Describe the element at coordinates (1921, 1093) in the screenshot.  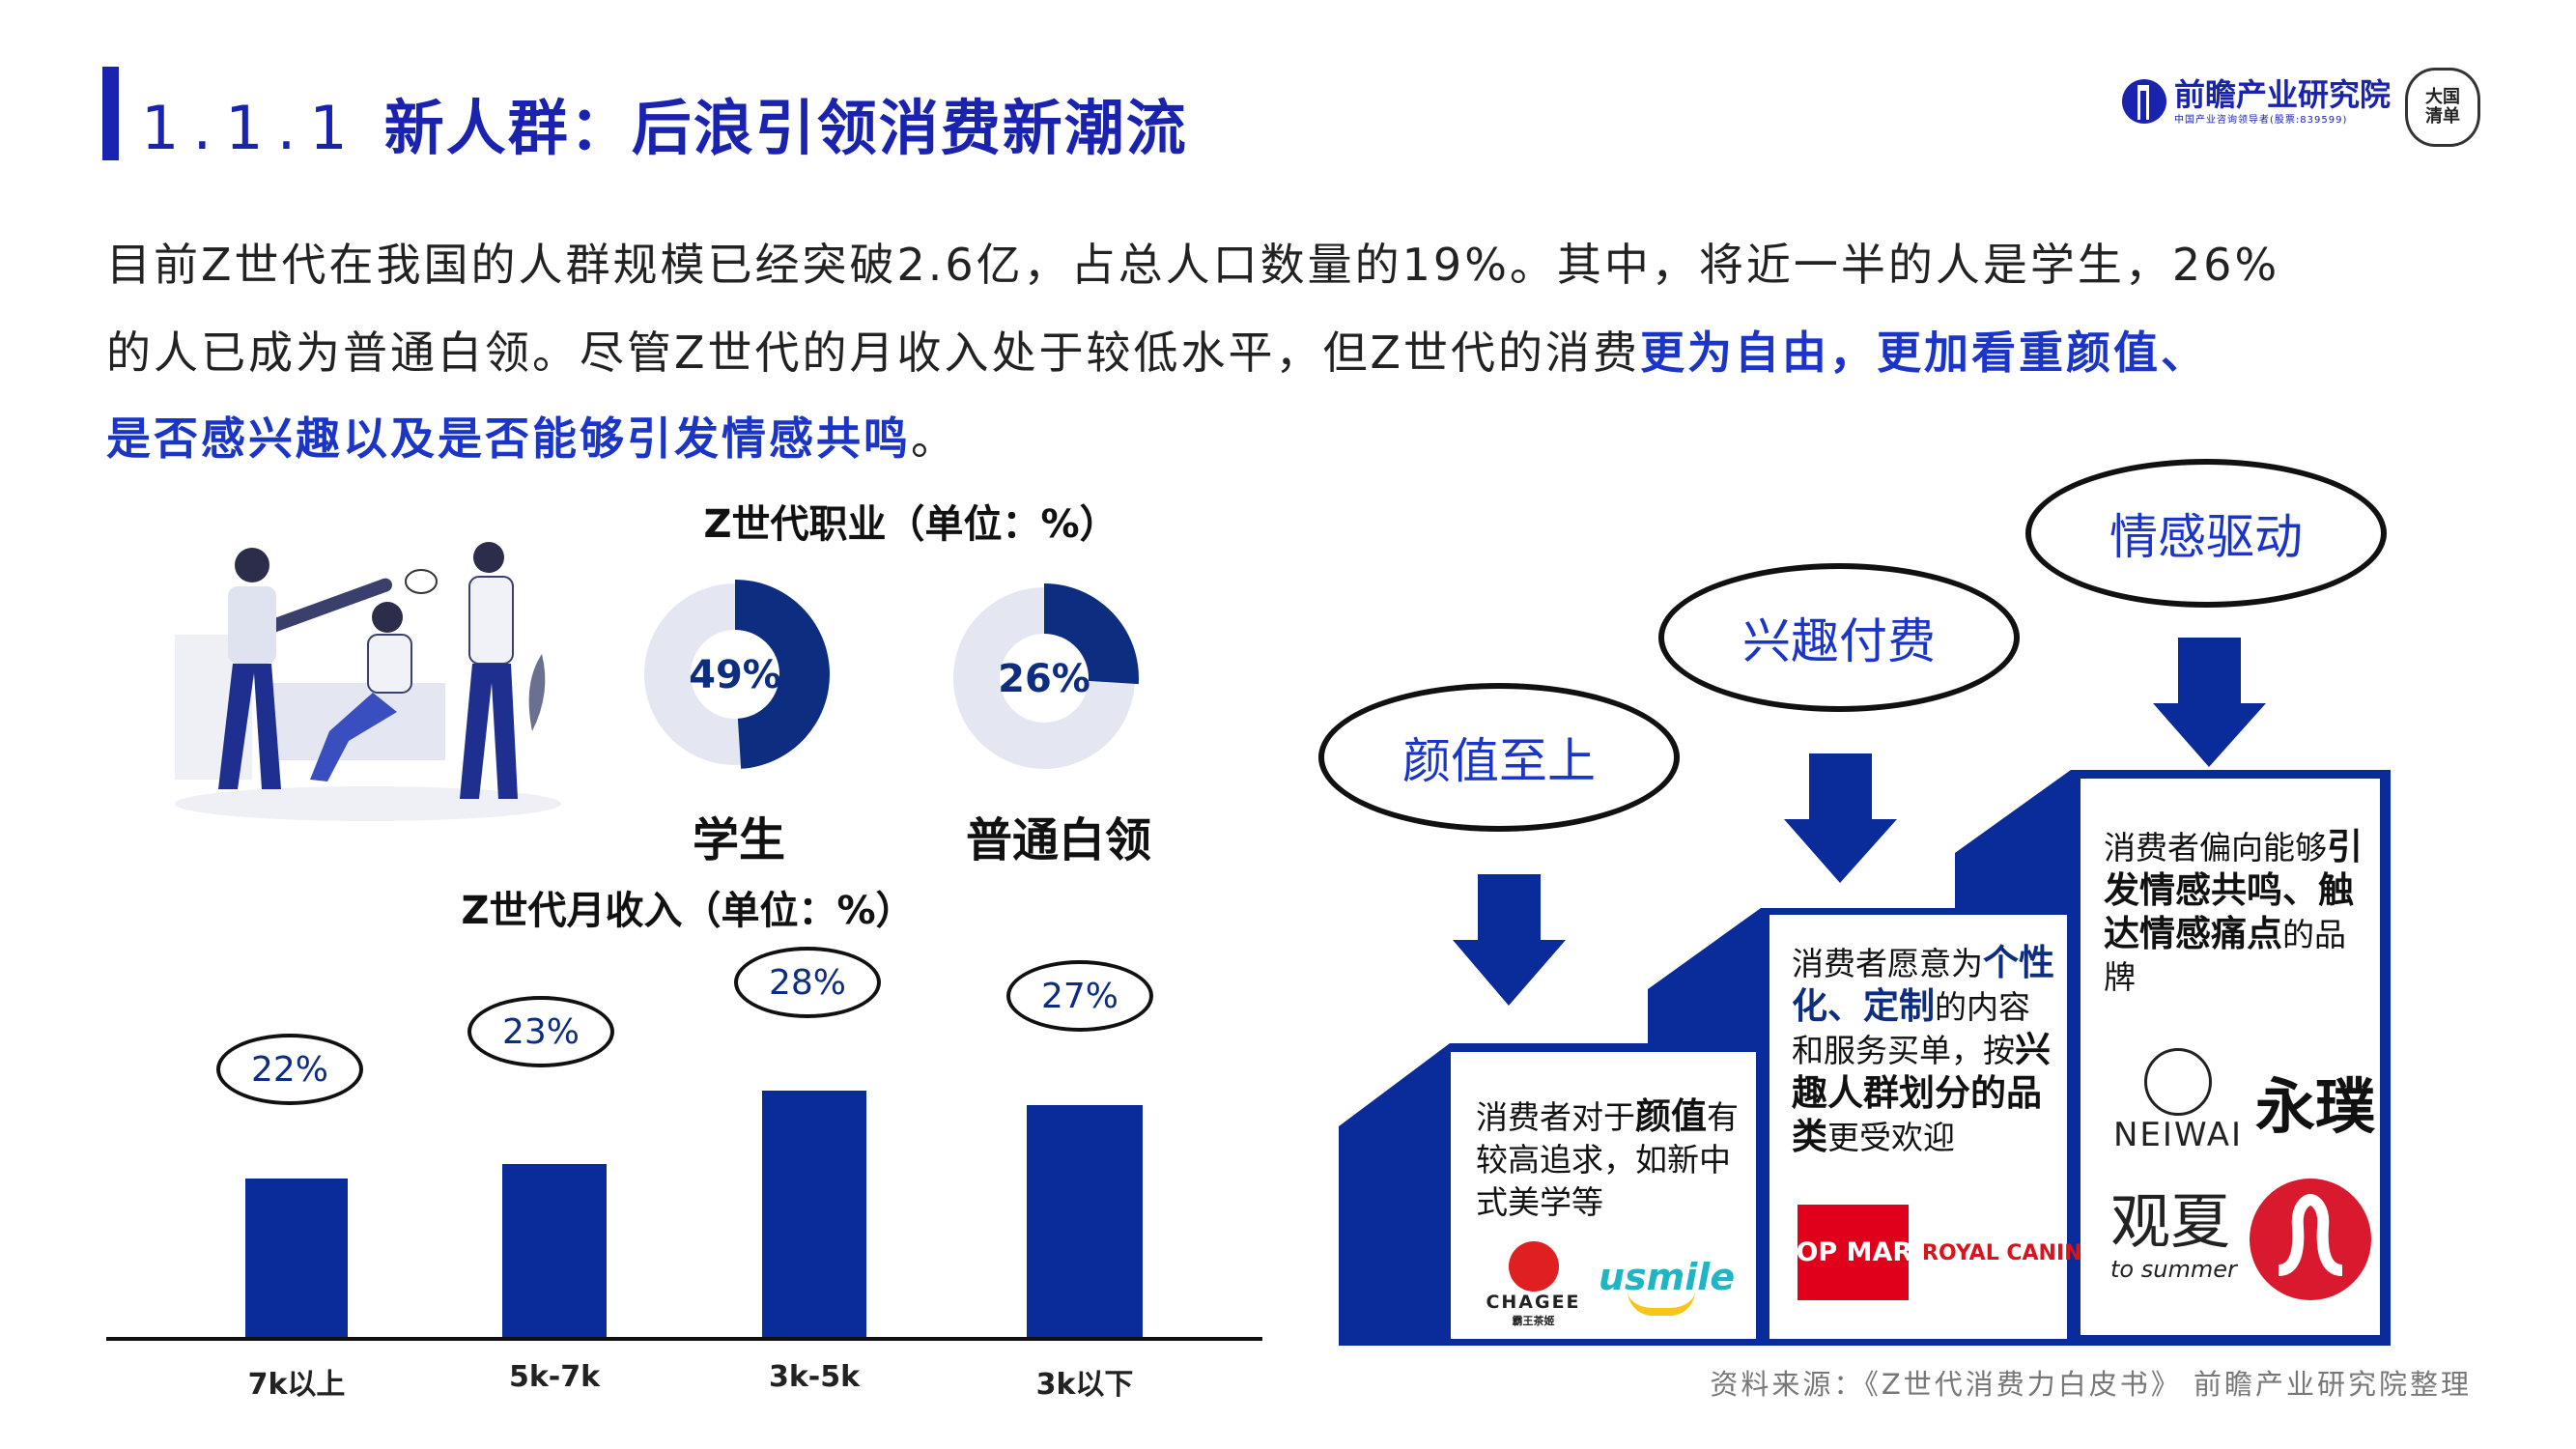
I see `stair-text-segment: 兴趣人群划分的品类` at that location.